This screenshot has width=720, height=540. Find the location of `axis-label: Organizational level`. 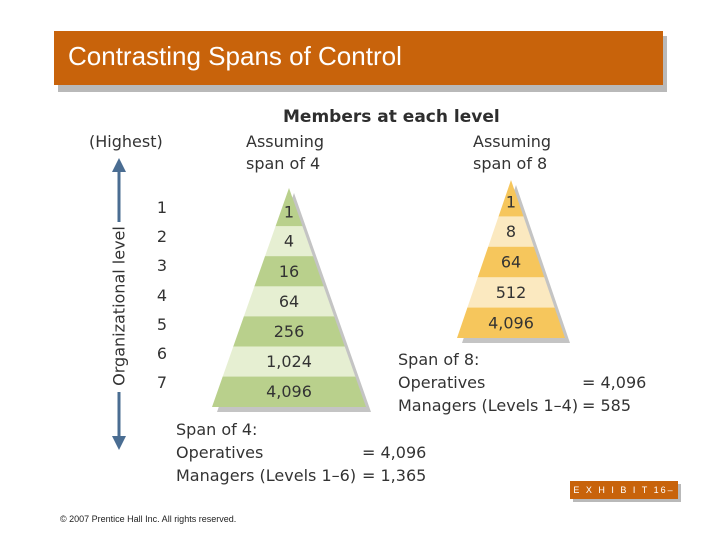

axis-label: Organizational level is located at coordinates (119, 306).